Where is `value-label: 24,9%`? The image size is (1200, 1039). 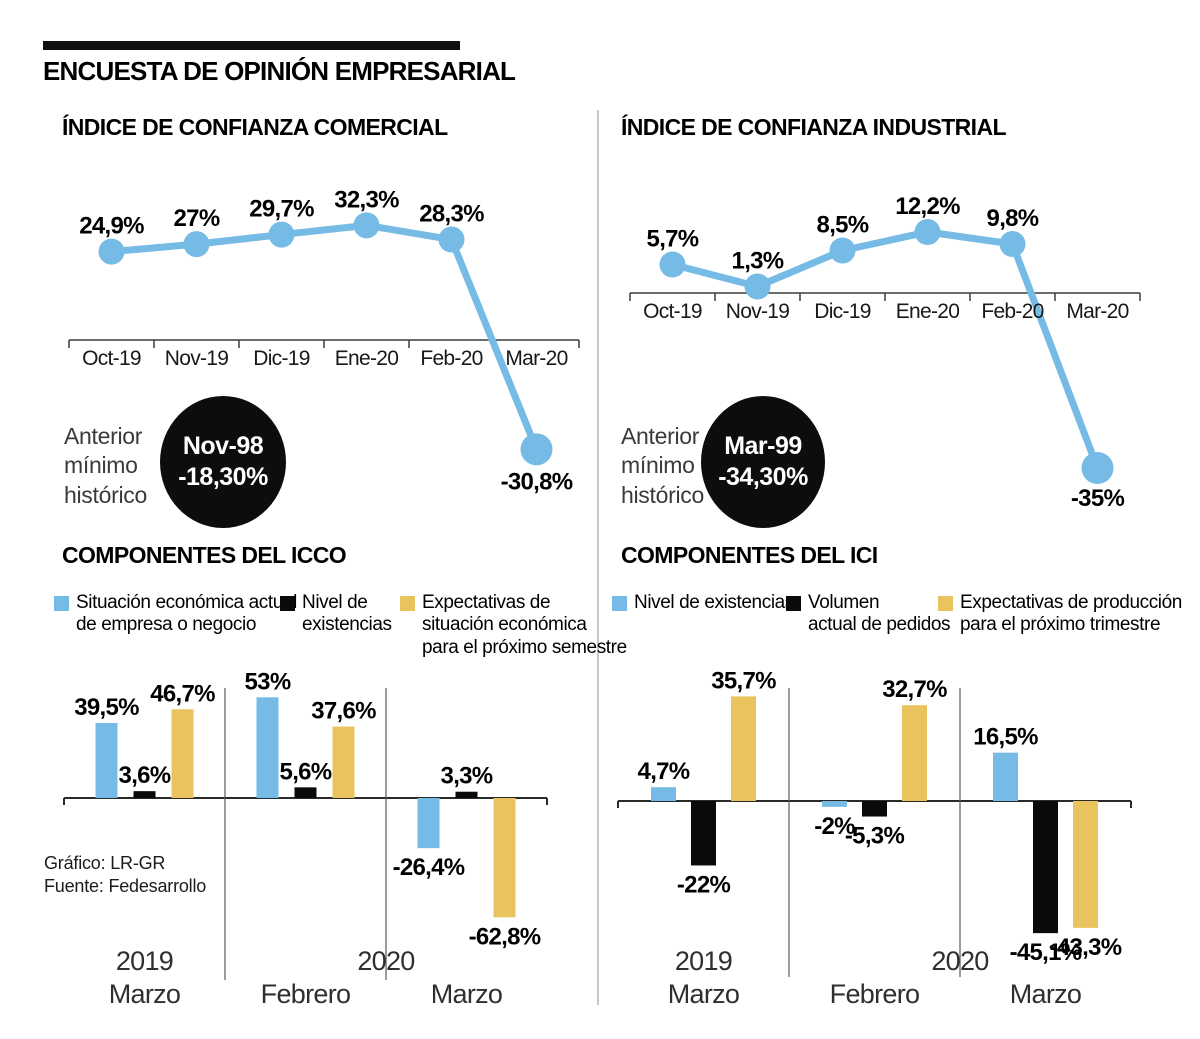 value-label: 24,9% is located at coordinates (111, 226).